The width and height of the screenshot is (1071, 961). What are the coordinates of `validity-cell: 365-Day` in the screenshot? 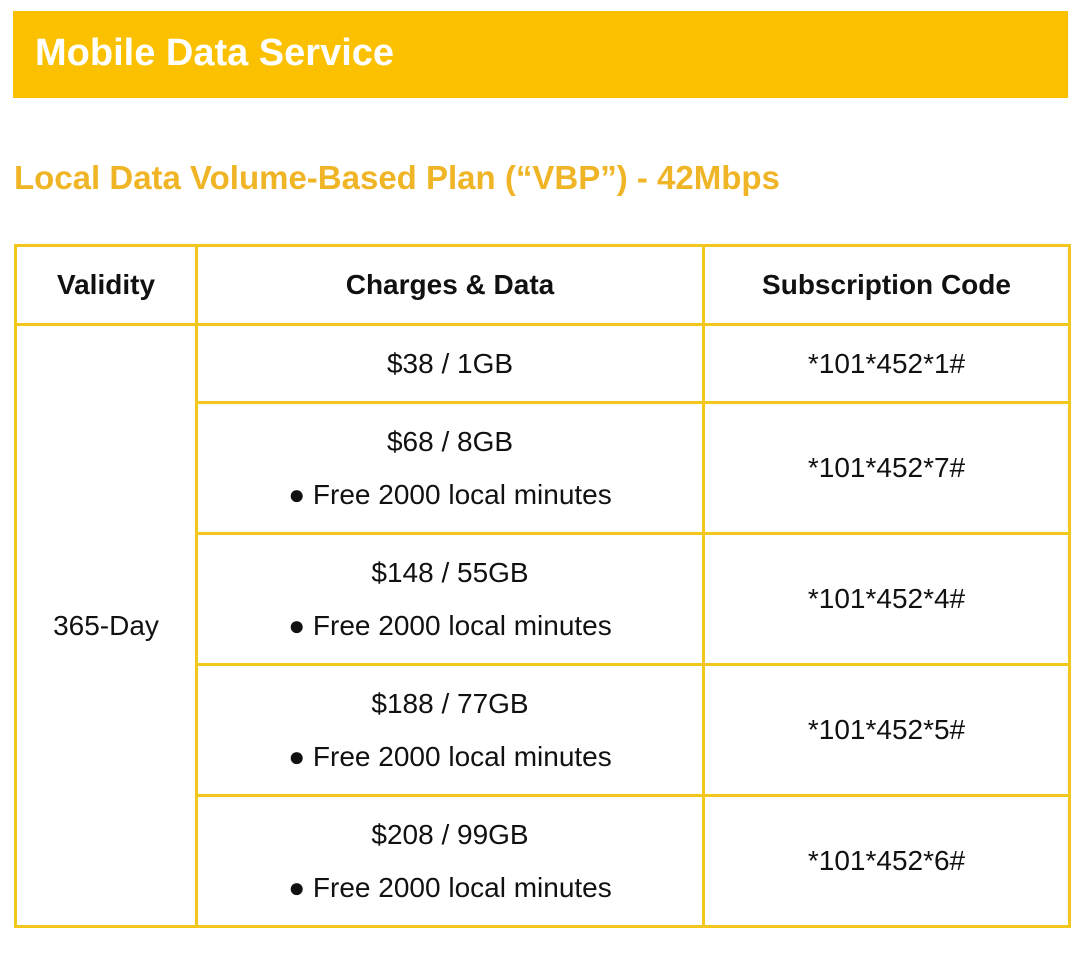 It's located at (106, 625).